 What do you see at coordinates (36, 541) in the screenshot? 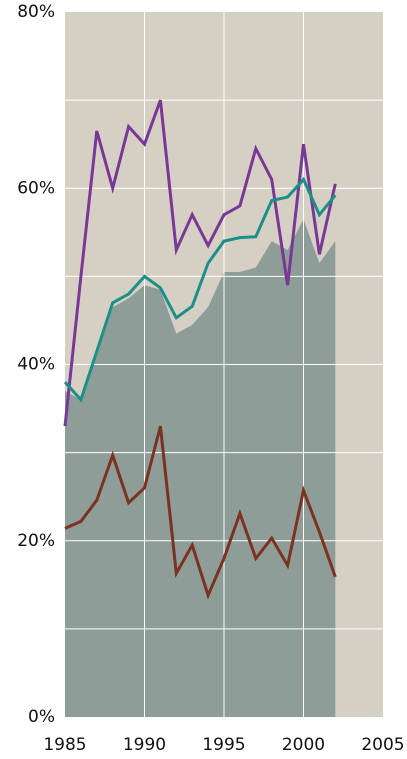
I see `y-tick-label: 20%` at bounding box center [36, 541].